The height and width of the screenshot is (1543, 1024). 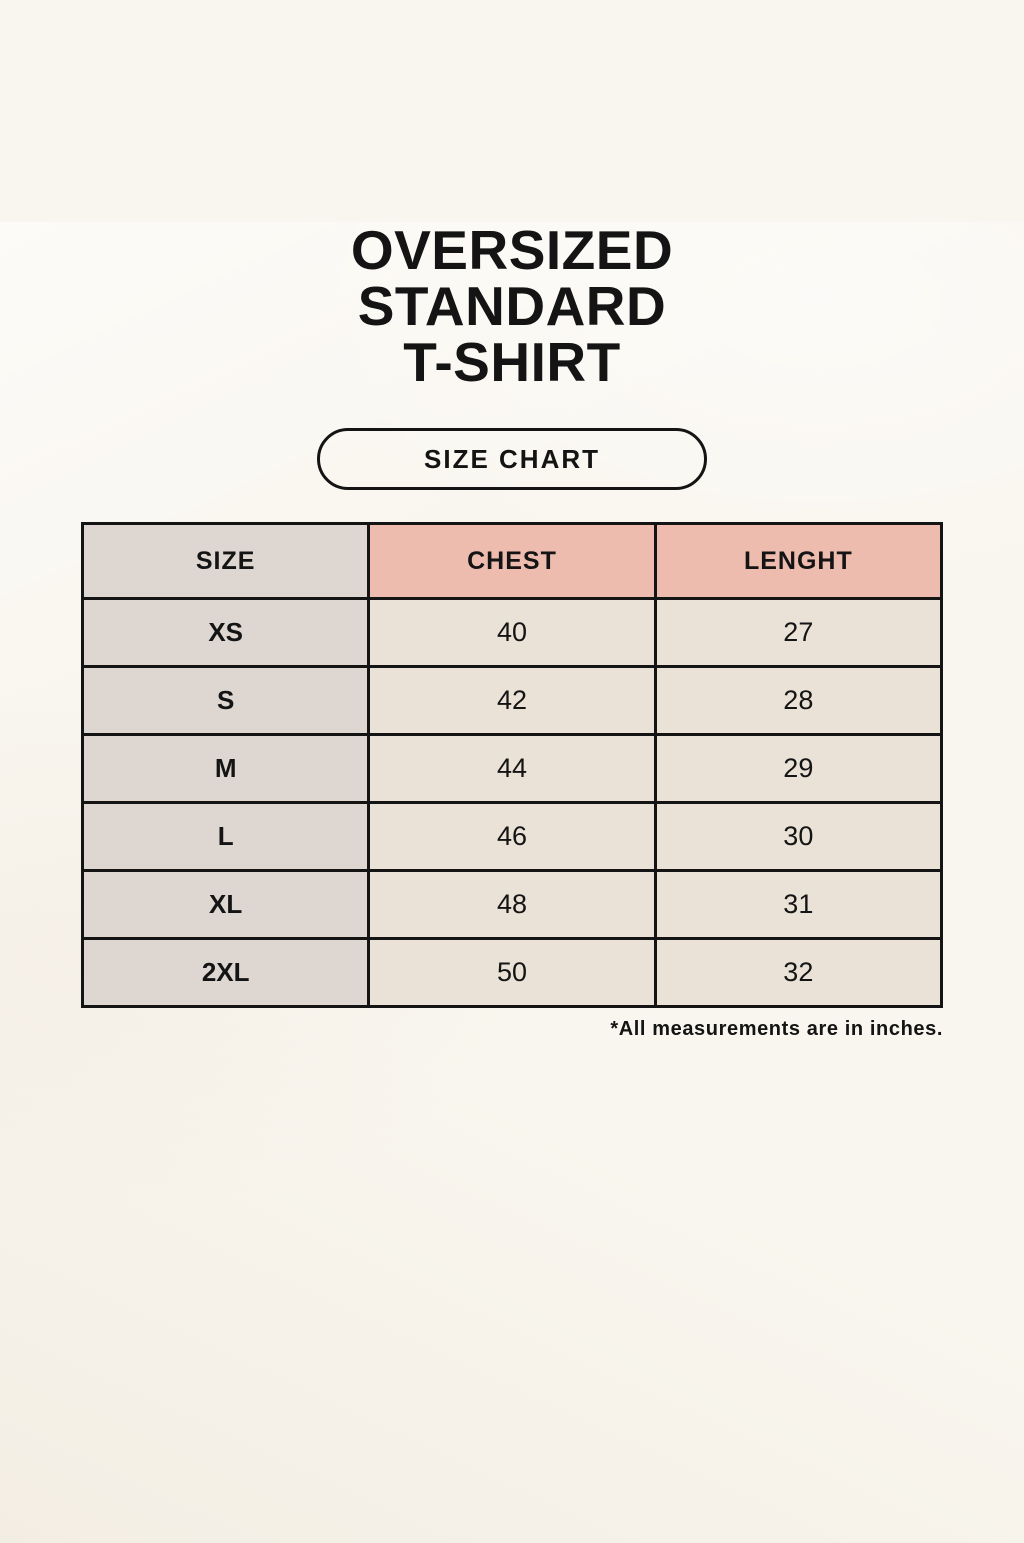 I want to click on chest-value: 42, so click(x=512, y=700).